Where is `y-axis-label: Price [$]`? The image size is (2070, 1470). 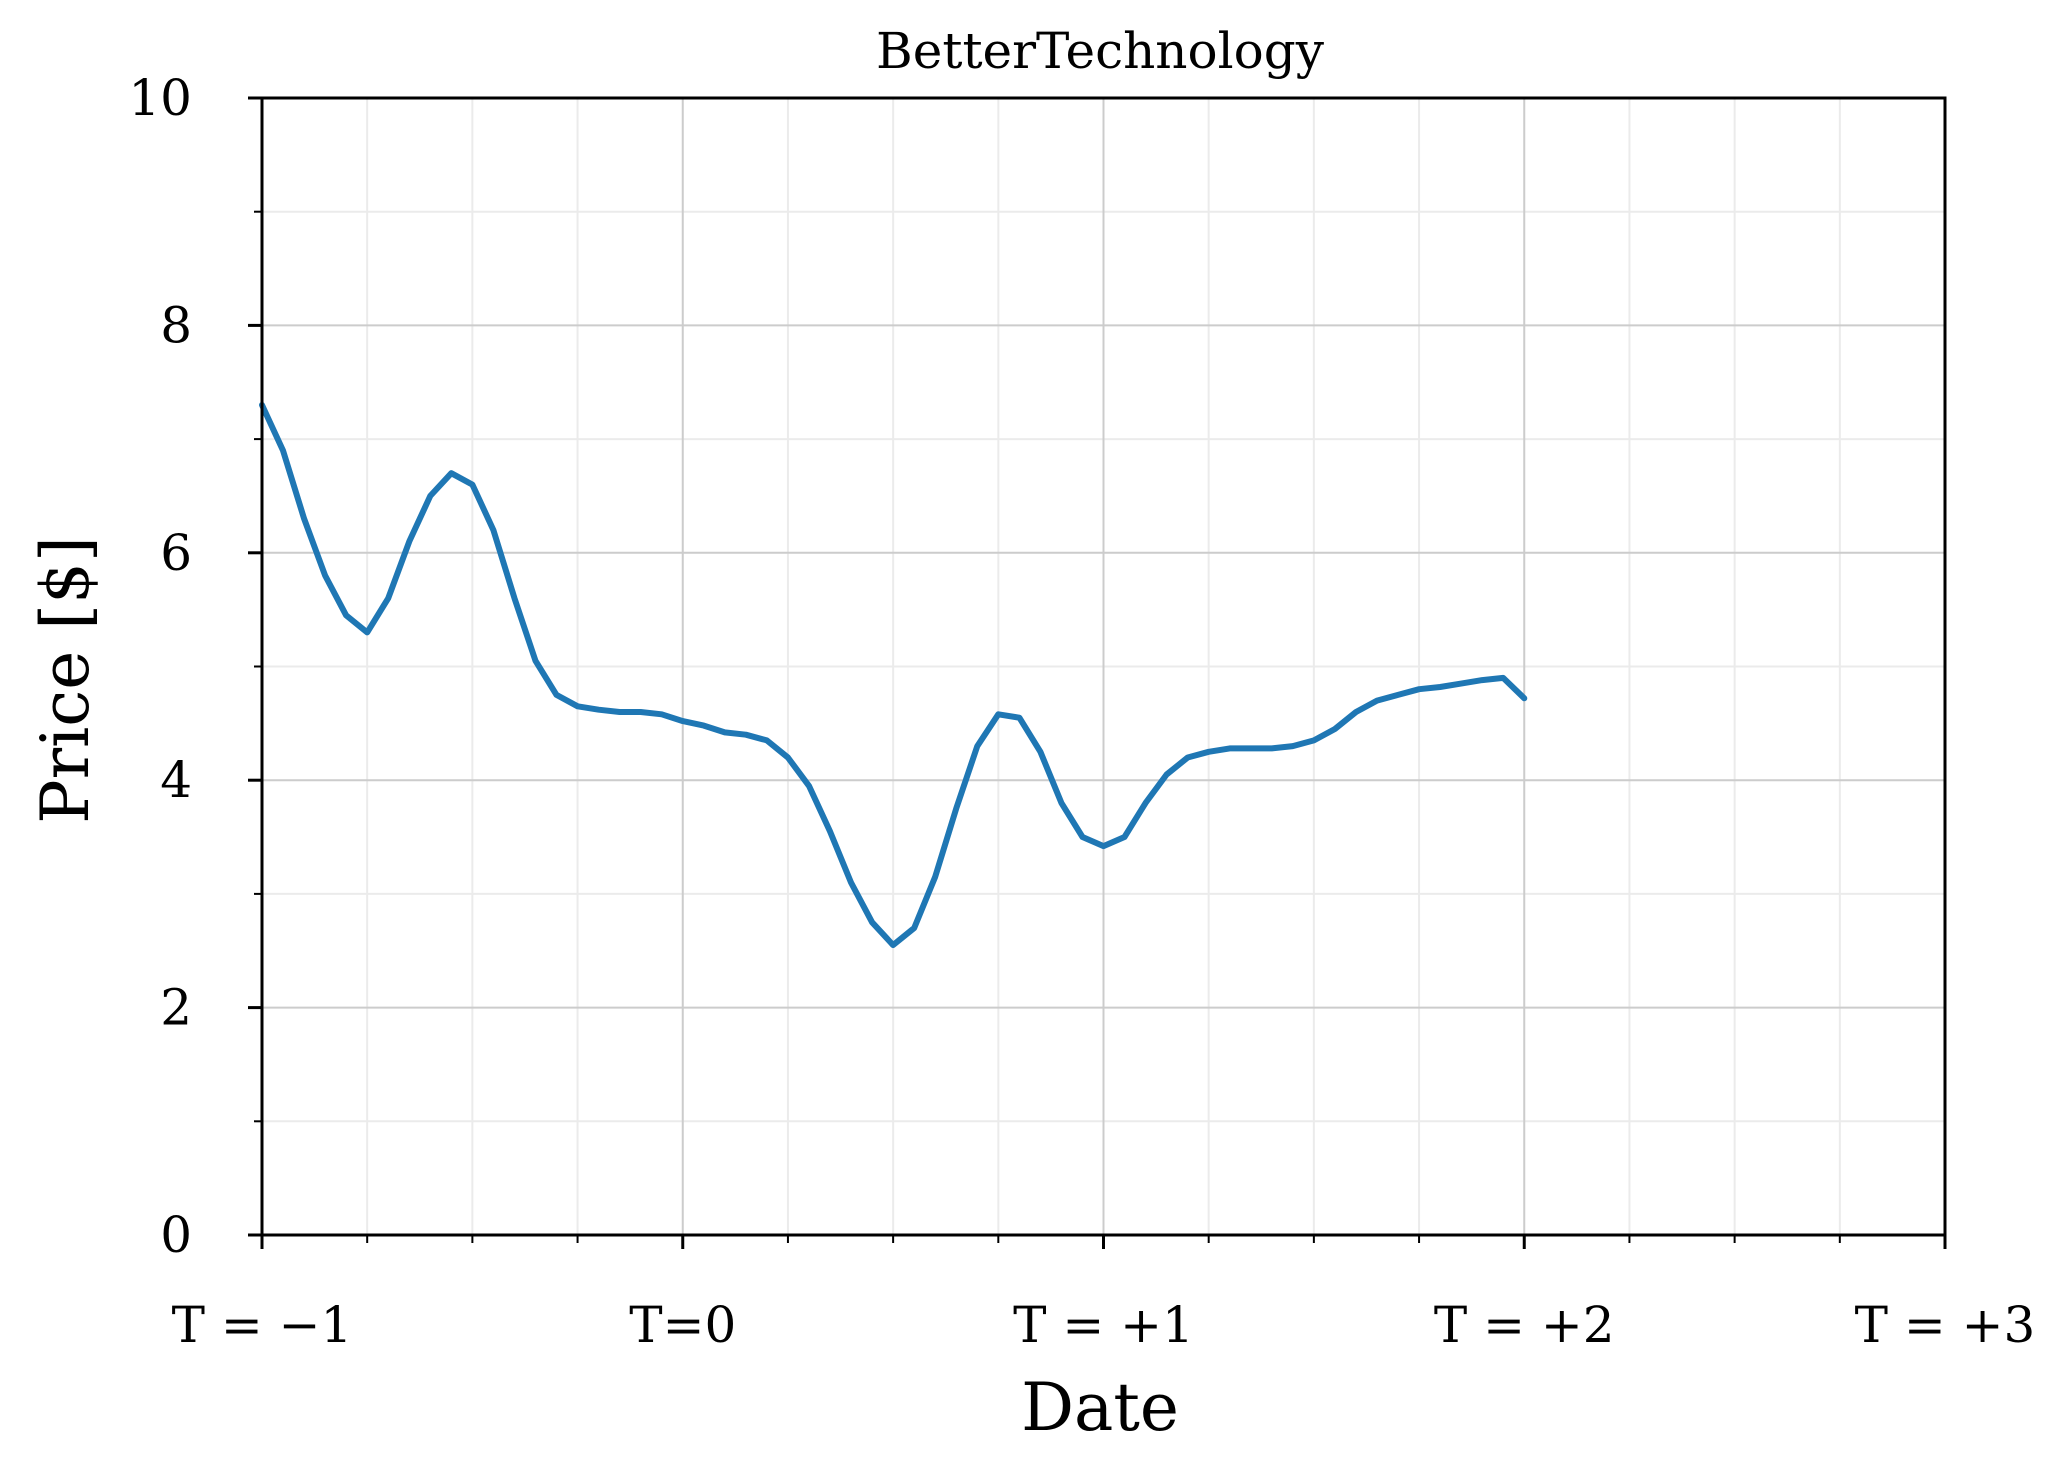
y-axis-label: Price [$] is located at coordinates (65, 680).